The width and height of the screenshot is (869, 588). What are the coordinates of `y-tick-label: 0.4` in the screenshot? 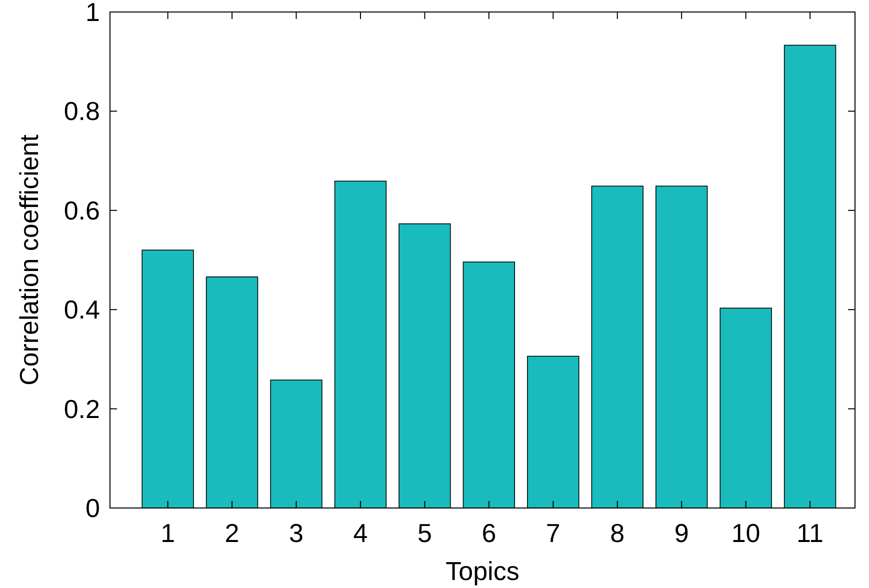 It's located at (82, 309).